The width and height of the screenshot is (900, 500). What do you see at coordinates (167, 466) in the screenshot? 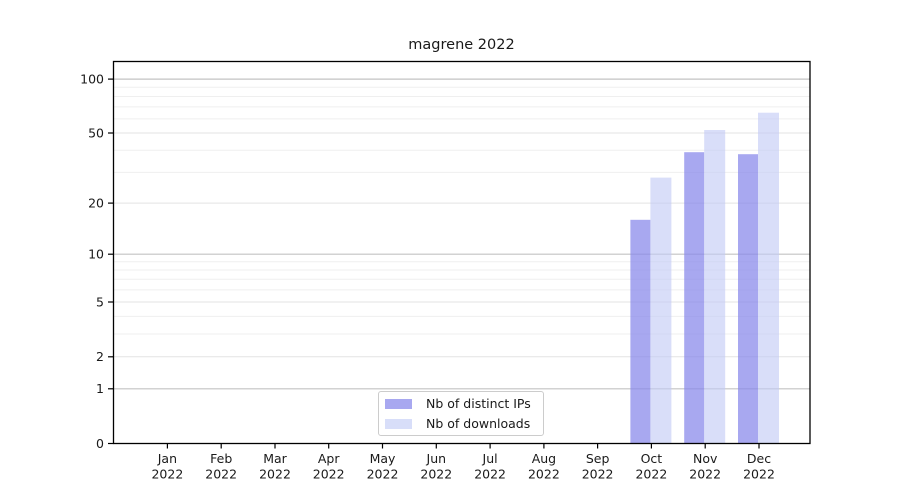
I see `x-tick-label-jan-2022: Jan 2022` at bounding box center [167, 466].